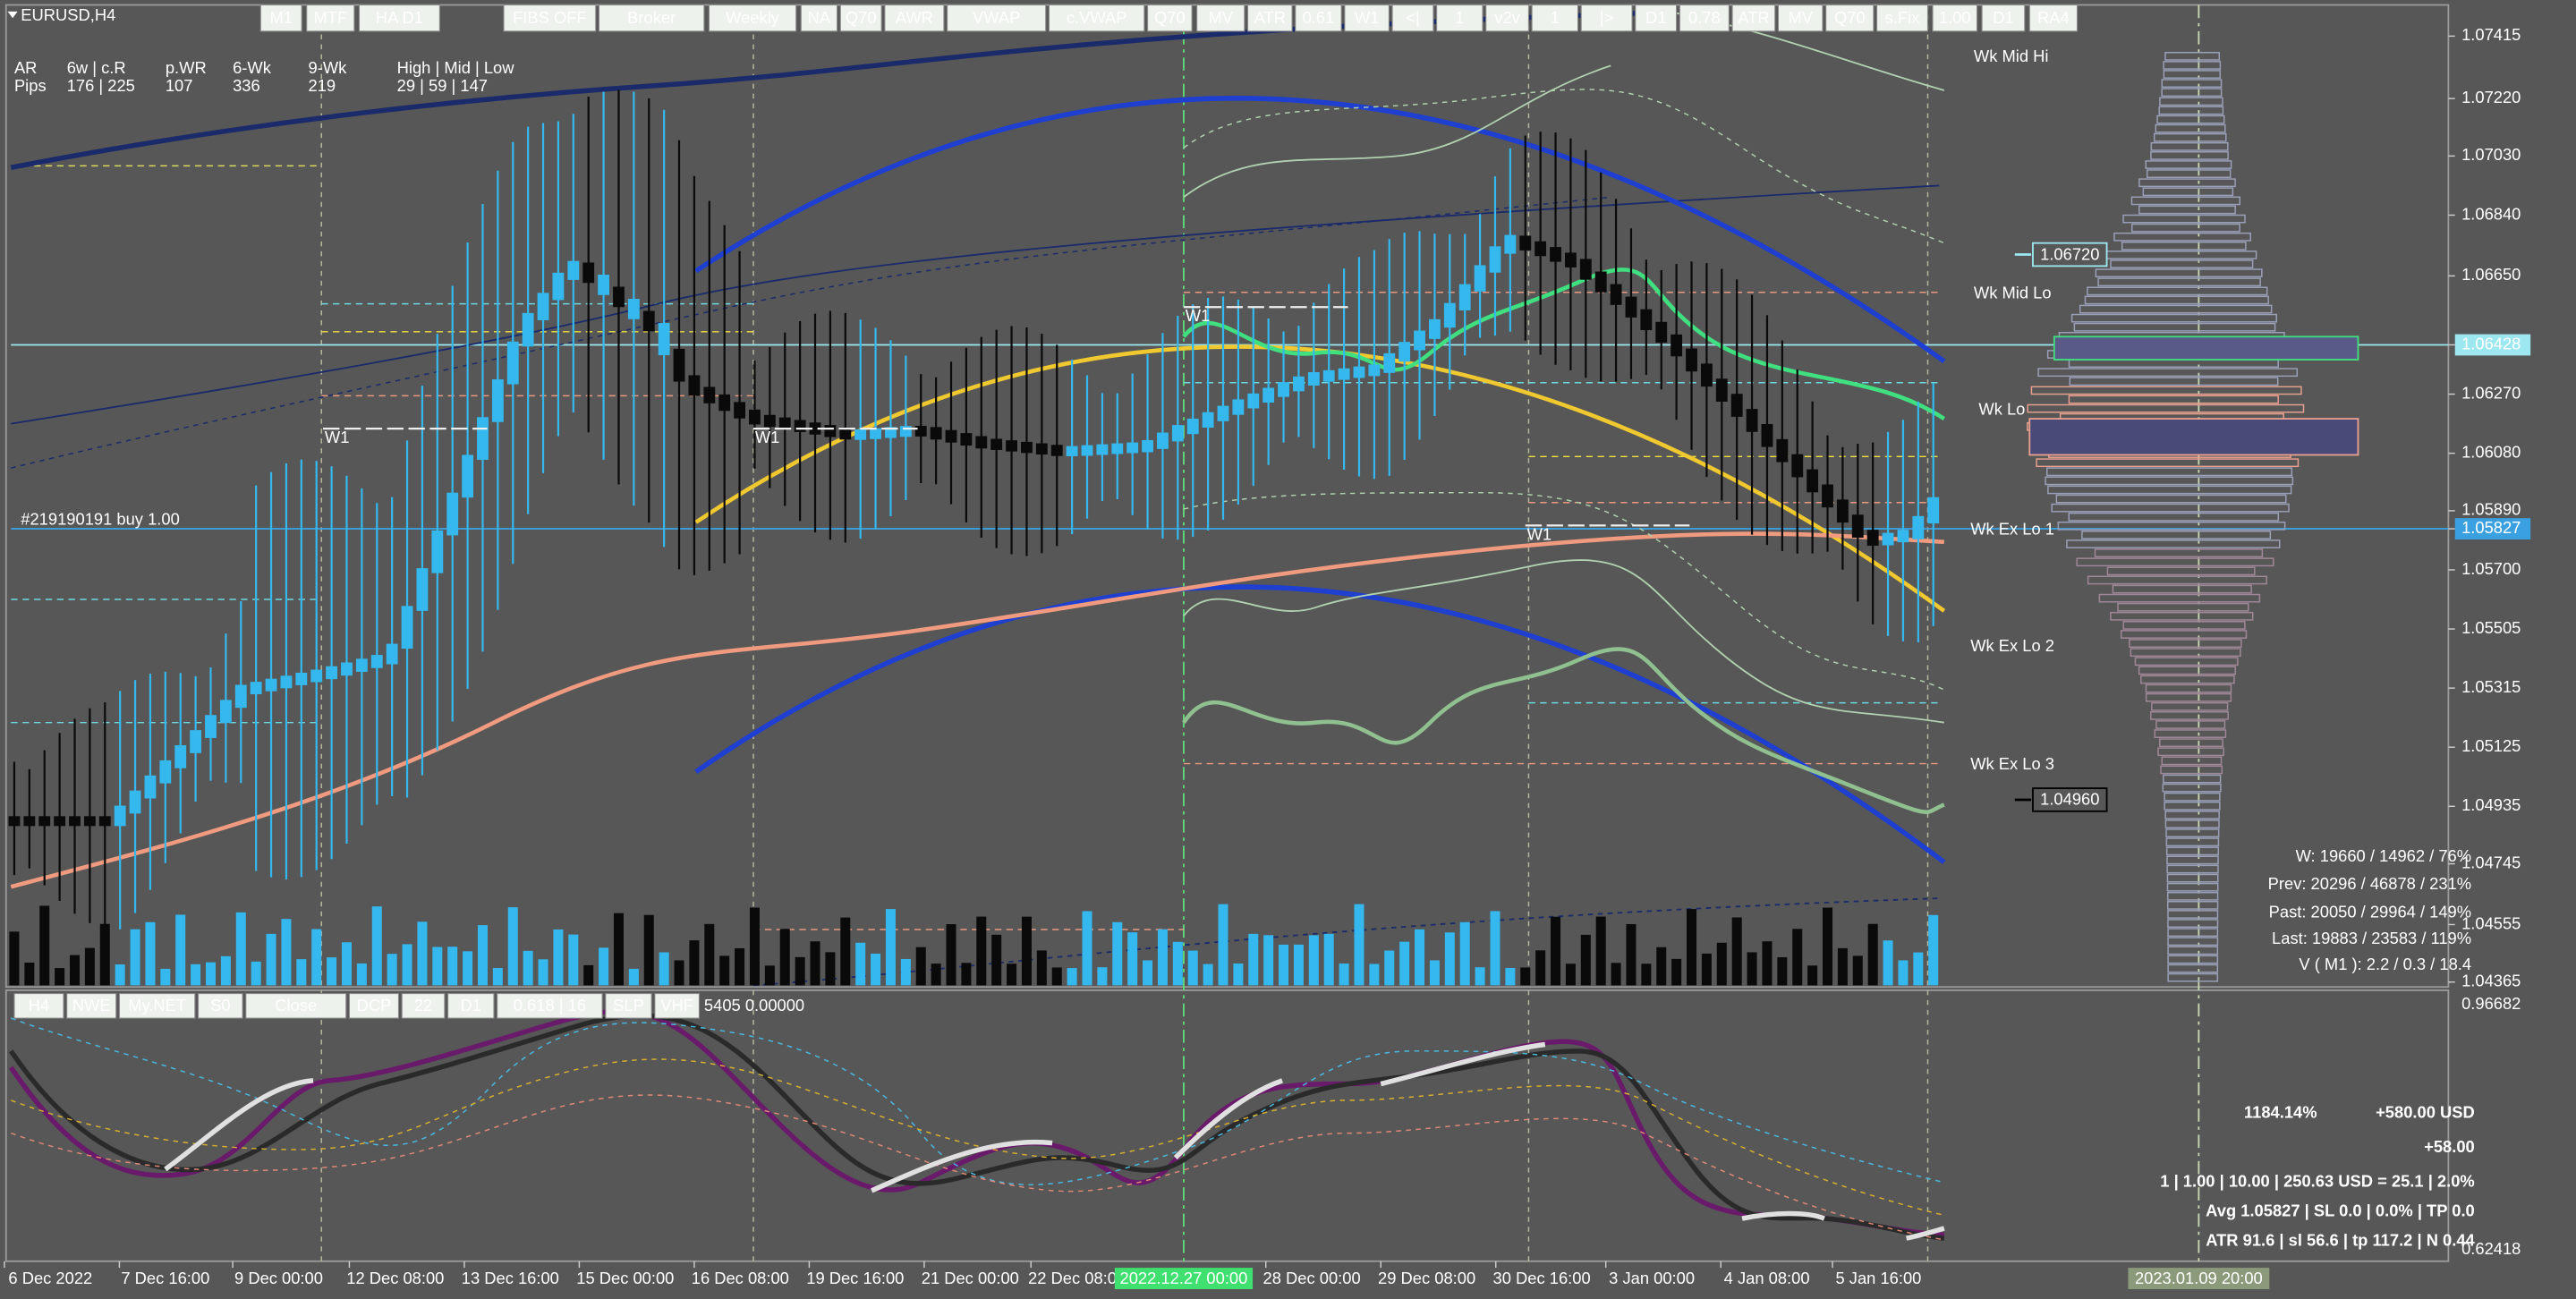 This screenshot has width=2576, height=1299. I want to click on sub-toolbar-label: 0.618 | 16, so click(550, 1005).